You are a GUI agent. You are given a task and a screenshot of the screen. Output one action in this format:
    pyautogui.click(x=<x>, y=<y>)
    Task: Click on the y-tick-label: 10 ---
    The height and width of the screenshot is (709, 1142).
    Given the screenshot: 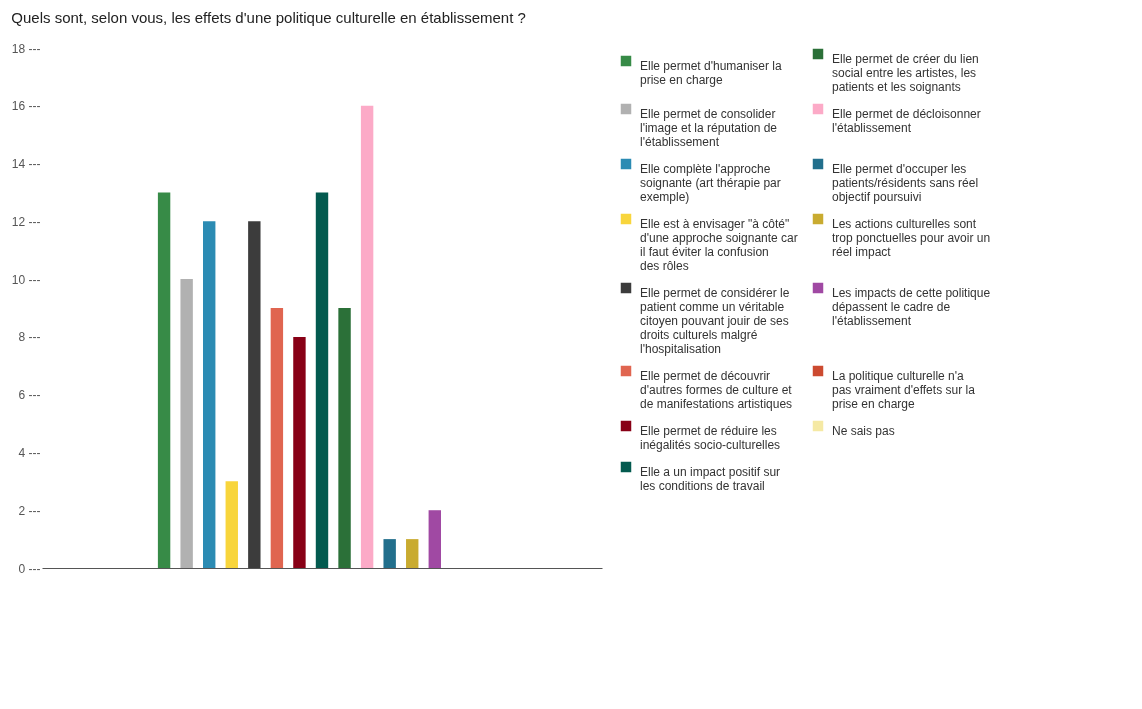 What is the action you would take?
    pyautogui.click(x=26, y=279)
    